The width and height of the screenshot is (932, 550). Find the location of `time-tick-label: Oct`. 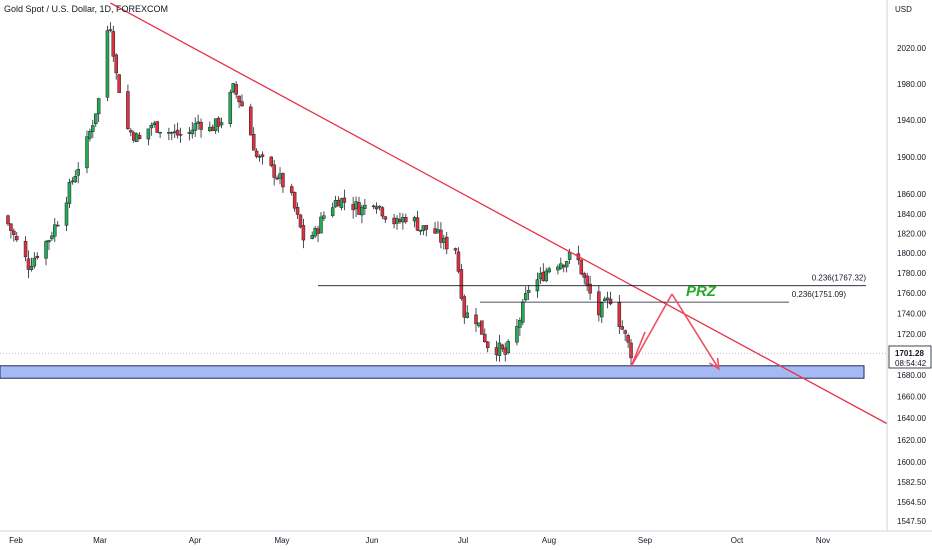

time-tick-label: Oct is located at coordinates (737, 540).